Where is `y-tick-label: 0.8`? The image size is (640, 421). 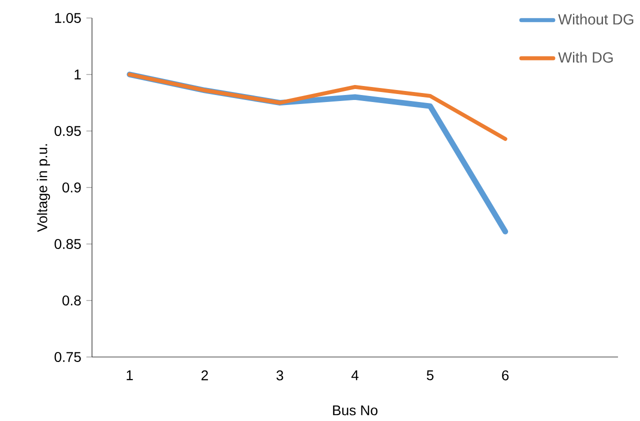
y-tick-label: 0.8 is located at coordinates (71, 301).